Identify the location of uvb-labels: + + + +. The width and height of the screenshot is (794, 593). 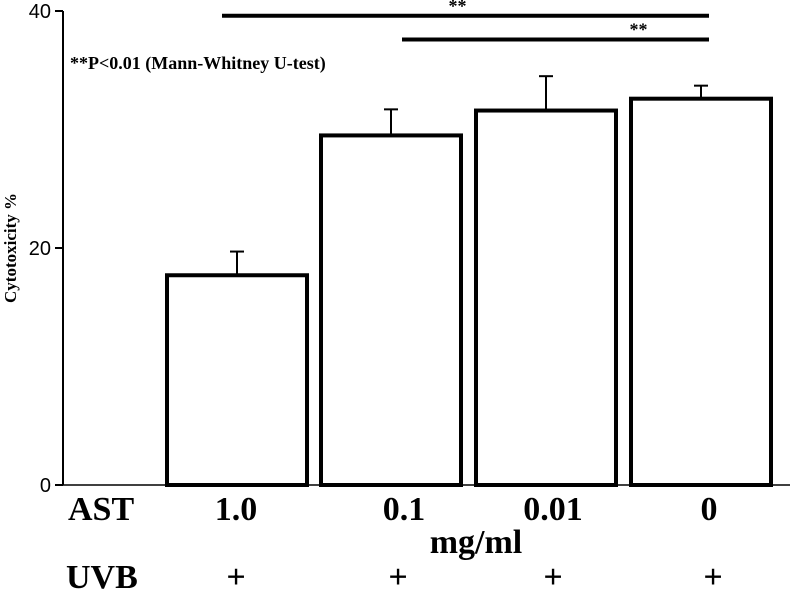
(474, 576).